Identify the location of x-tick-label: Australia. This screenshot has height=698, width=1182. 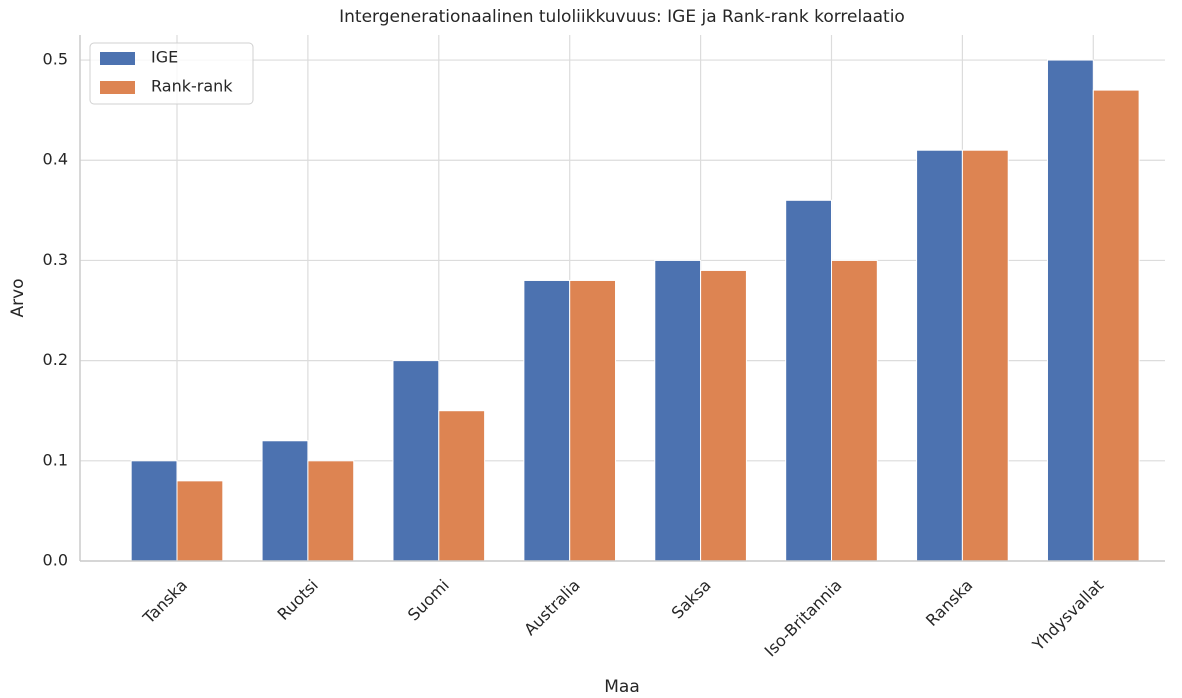
(551, 607).